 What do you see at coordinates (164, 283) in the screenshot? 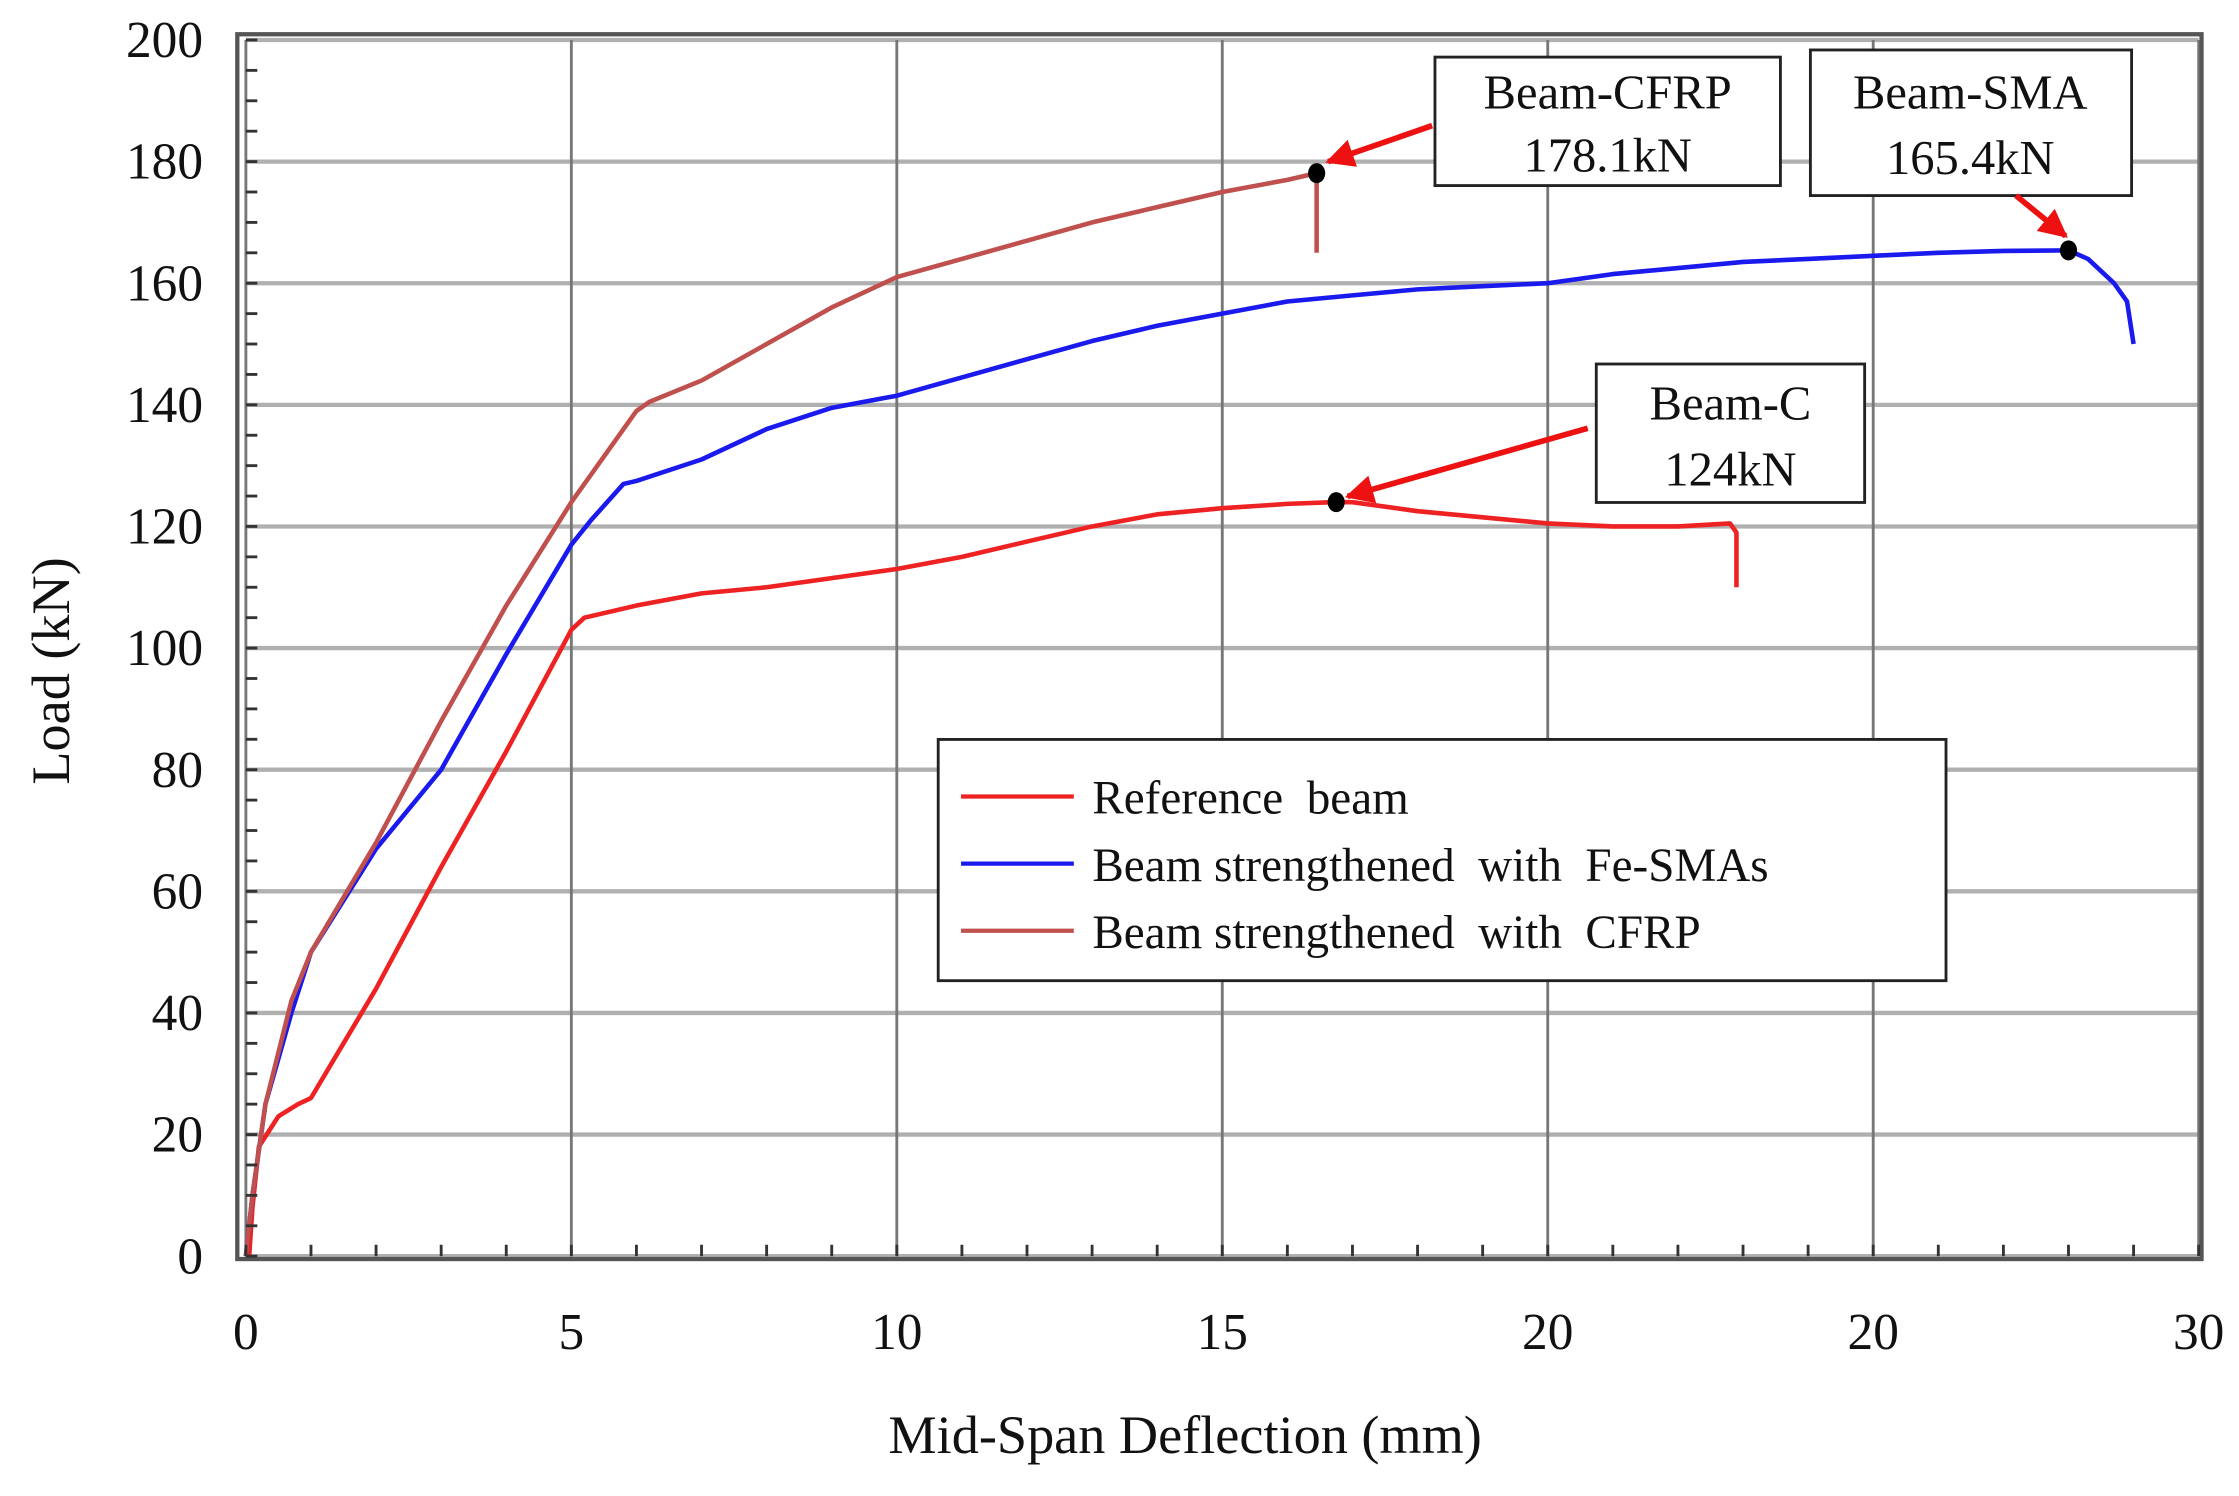
I see `y-tick-label: 160` at bounding box center [164, 283].